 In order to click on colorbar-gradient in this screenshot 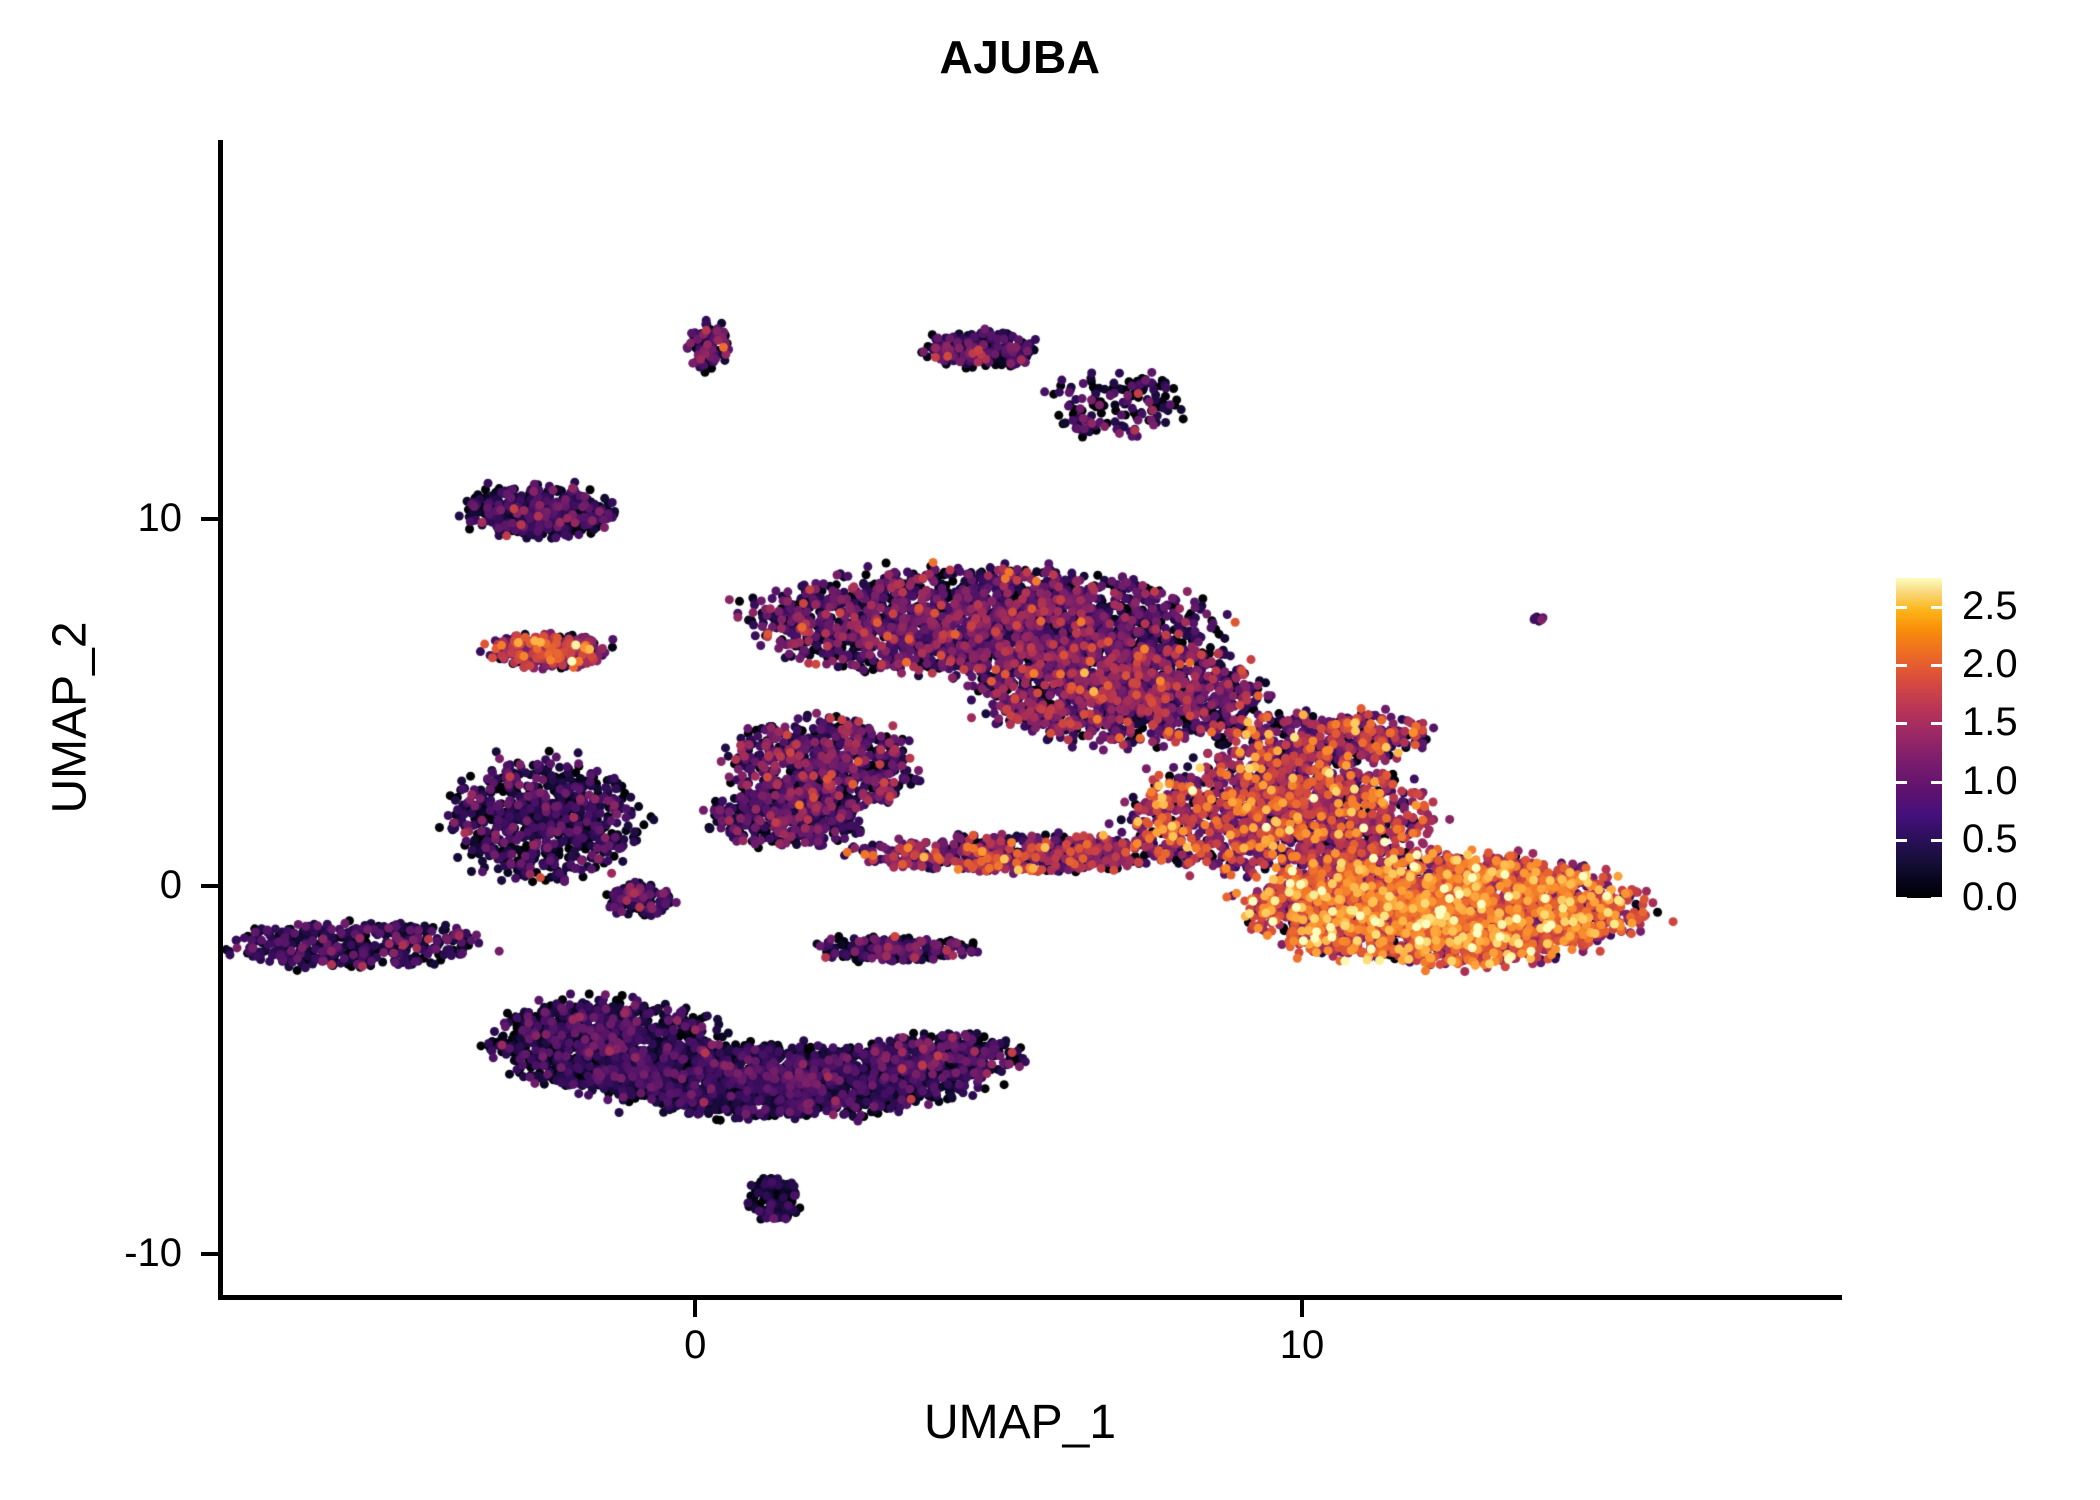, I will do `click(1919, 738)`.